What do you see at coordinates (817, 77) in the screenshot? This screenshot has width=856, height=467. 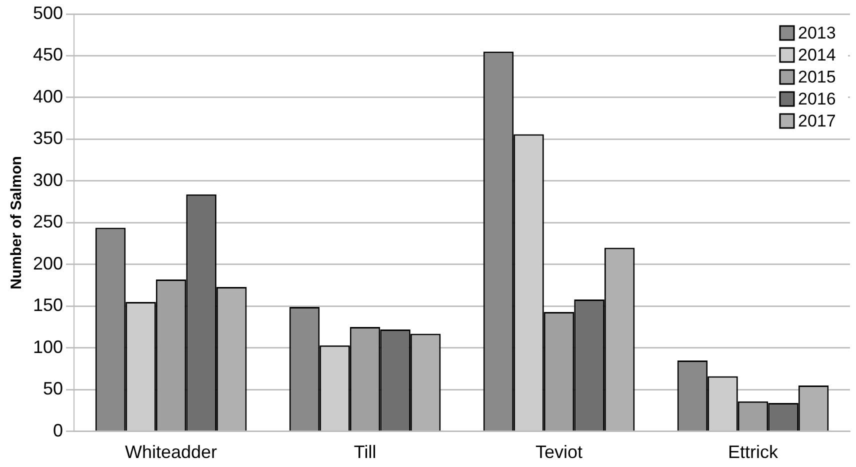 I see `legend-label: 2015` at bounding box center [817, 77].